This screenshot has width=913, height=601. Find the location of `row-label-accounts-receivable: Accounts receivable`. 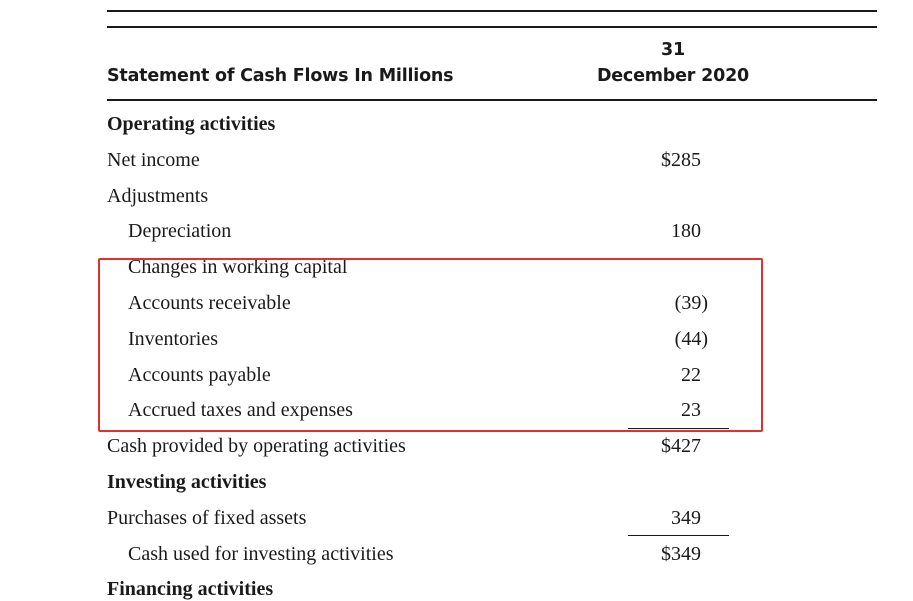

row-label-accounts-receivable: Accounts receivable is located at coordinates (209, 303).